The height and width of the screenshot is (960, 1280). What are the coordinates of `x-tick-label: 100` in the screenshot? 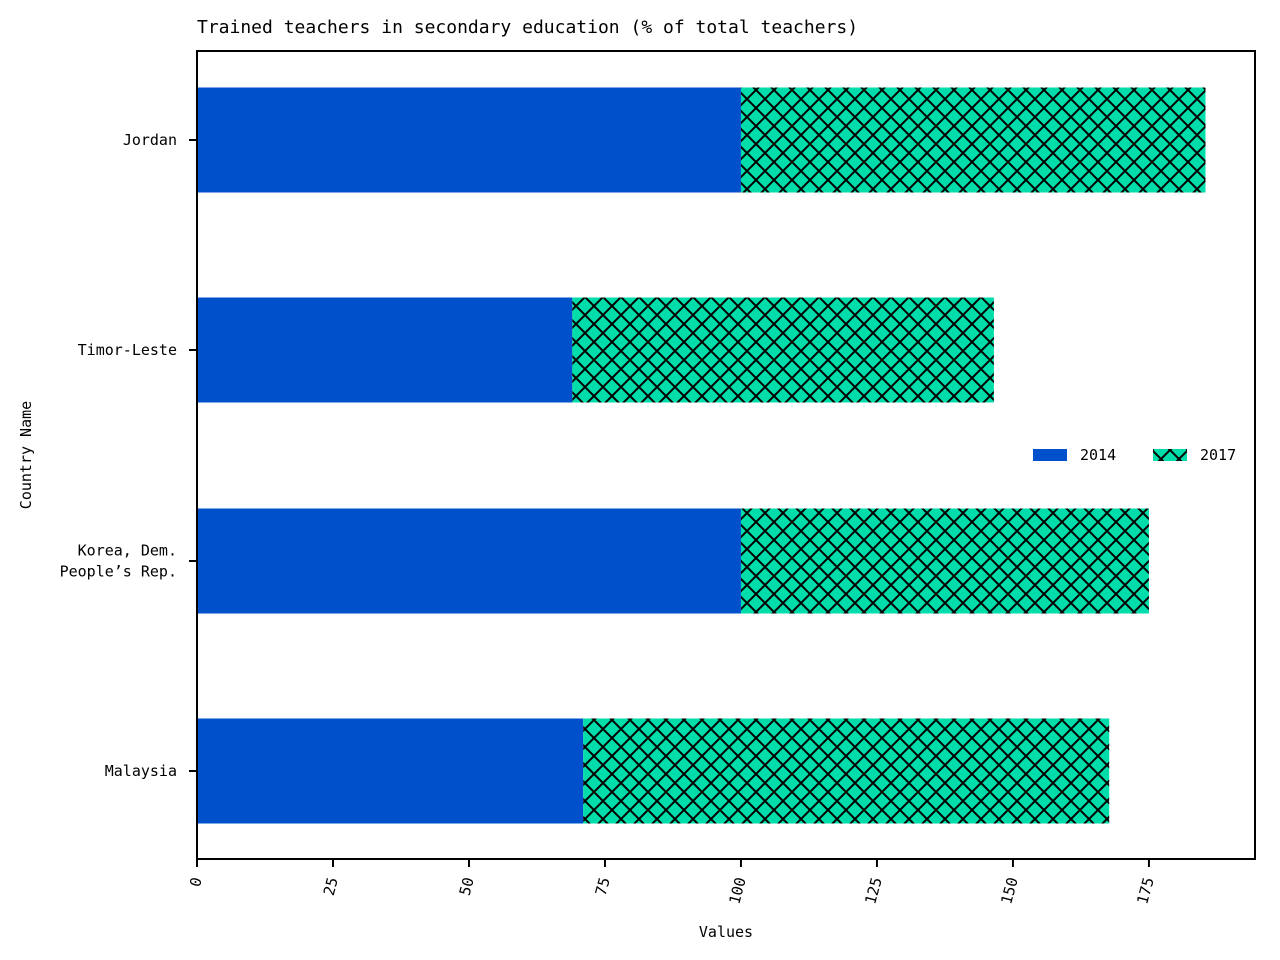 It's located at (737, 890).